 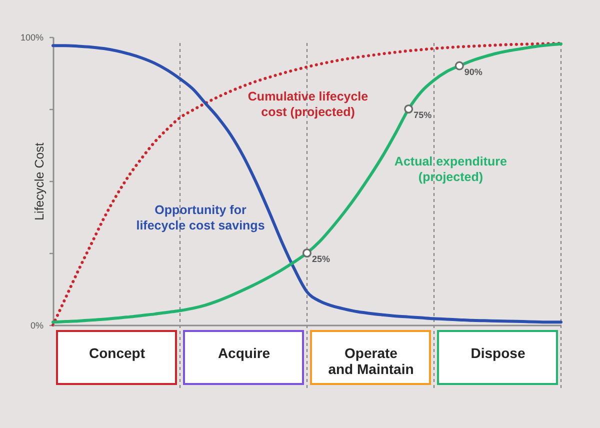 I want to click on series-label: Opportunity for lifecycle cost savings, so click(x=200, y=218).